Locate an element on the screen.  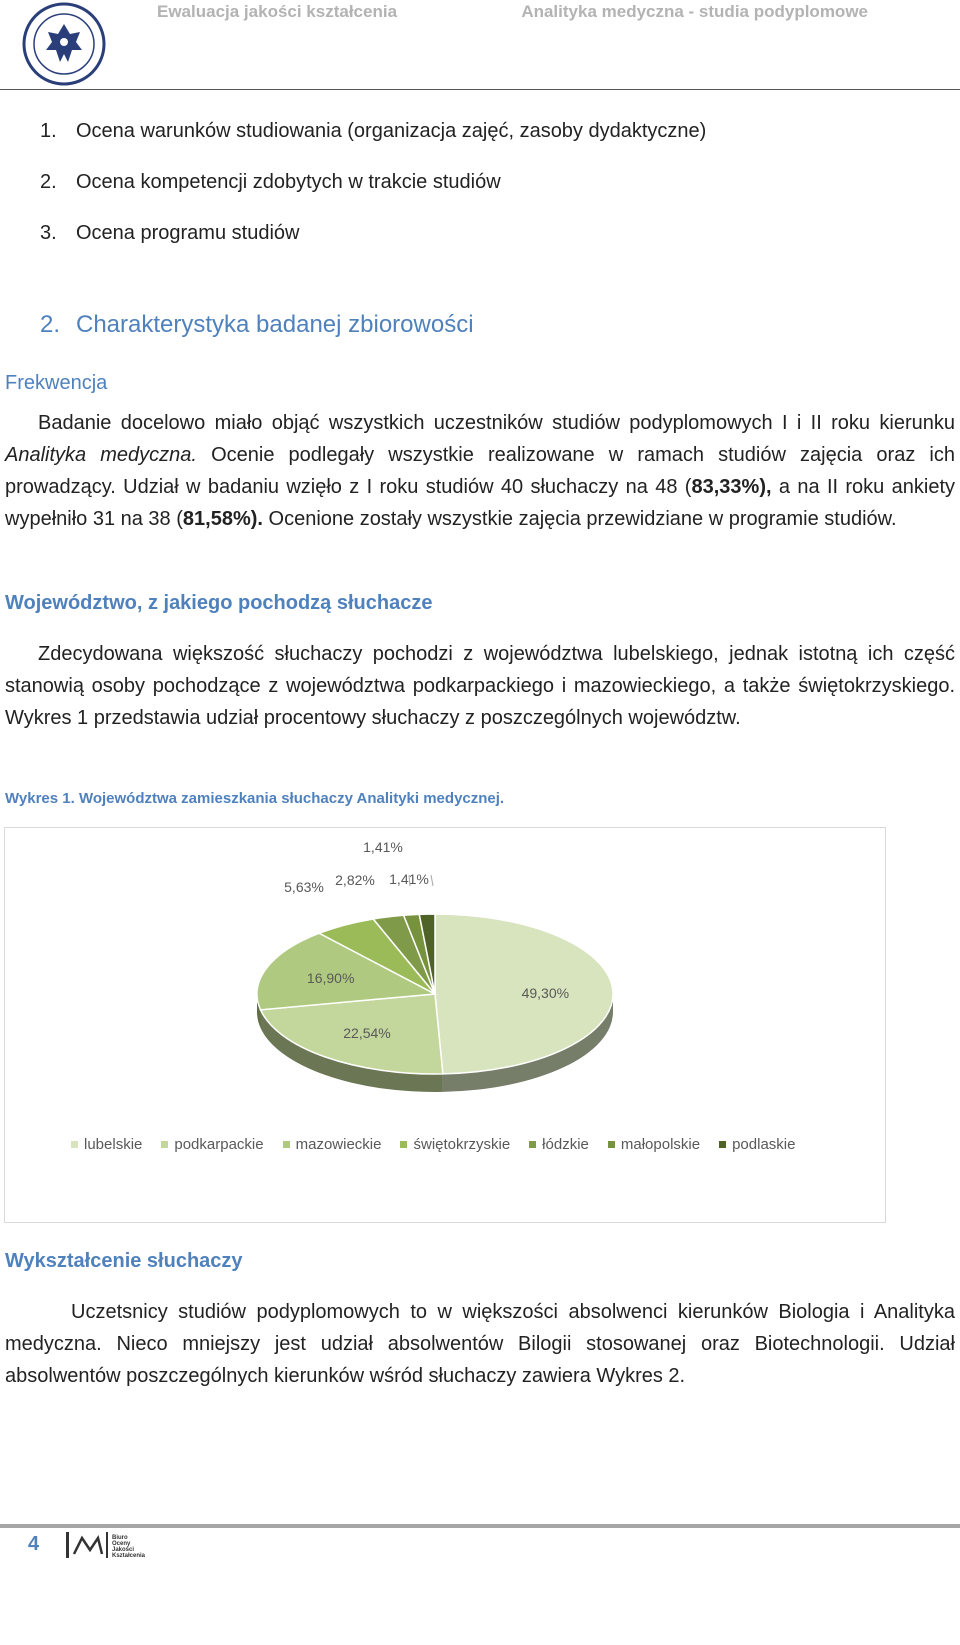
wyksztalcenie-heading: Wykształcenie słuchaczy is located at coordinates (124, 1261).